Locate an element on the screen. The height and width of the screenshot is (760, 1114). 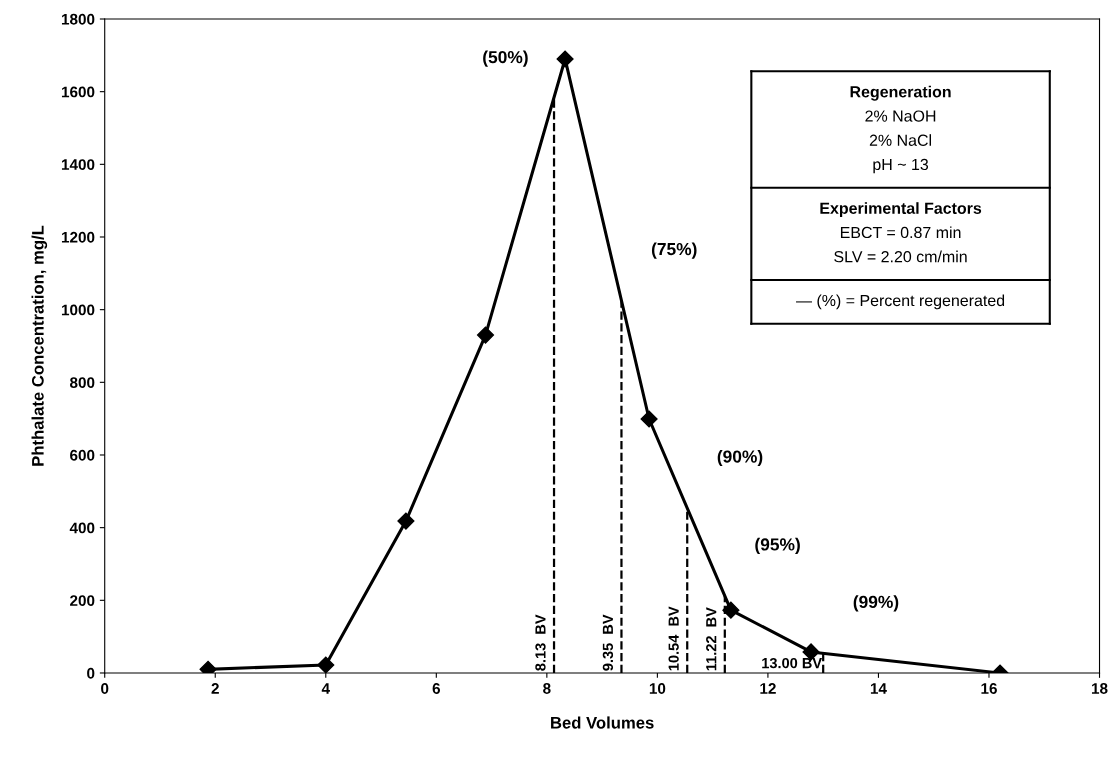
y-tick-label: 1400 is located at coordinates (78, 165).